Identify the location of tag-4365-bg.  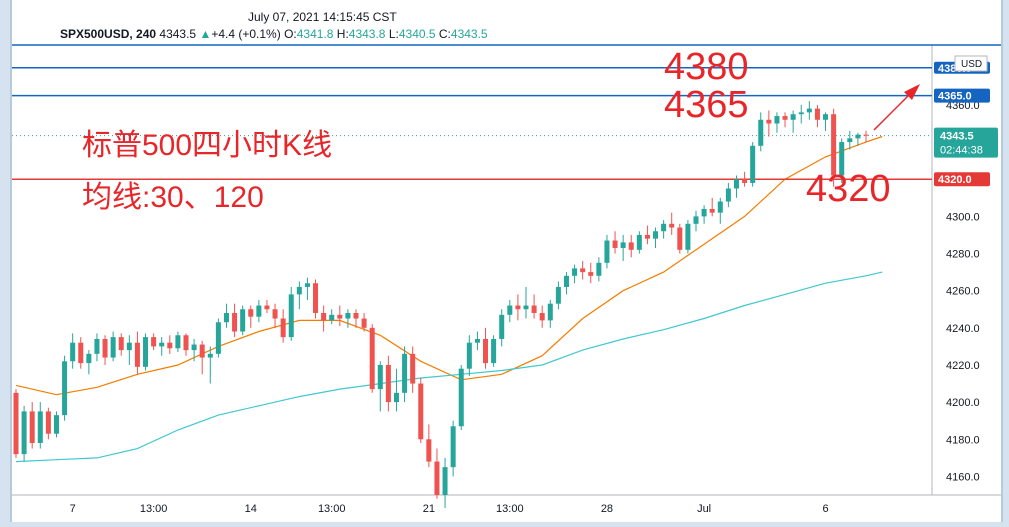
(962, 95).